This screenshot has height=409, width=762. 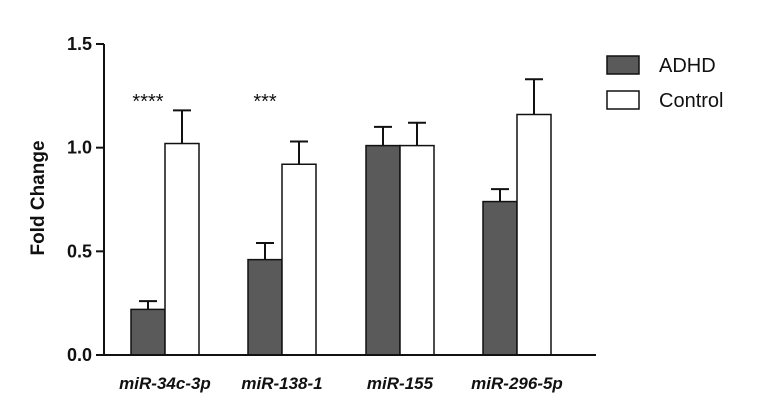 What do you see at coordinates (79, 355) in the screenshot?
I see `y-tick-label: 0.0` at bounding box center [79, 355].